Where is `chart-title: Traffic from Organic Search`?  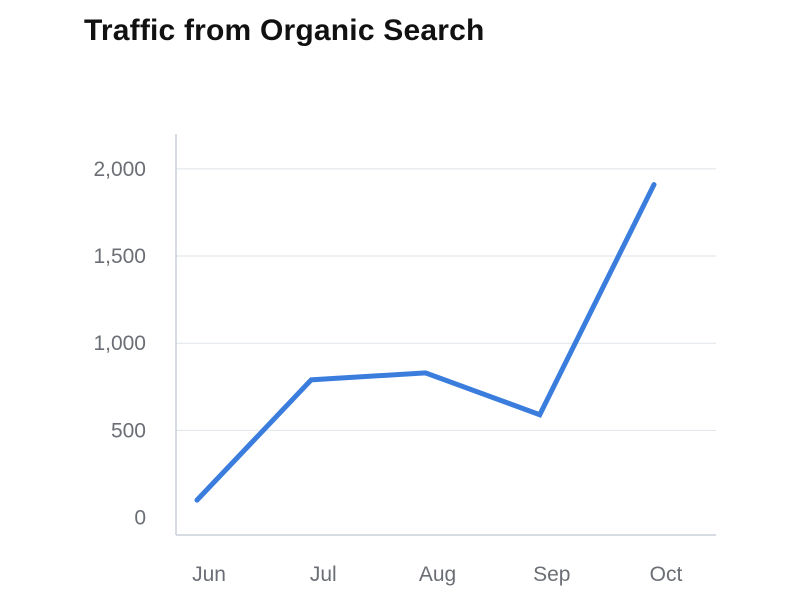
chart-title: Traffic from Organic Search is located at coordinates (284, 30).